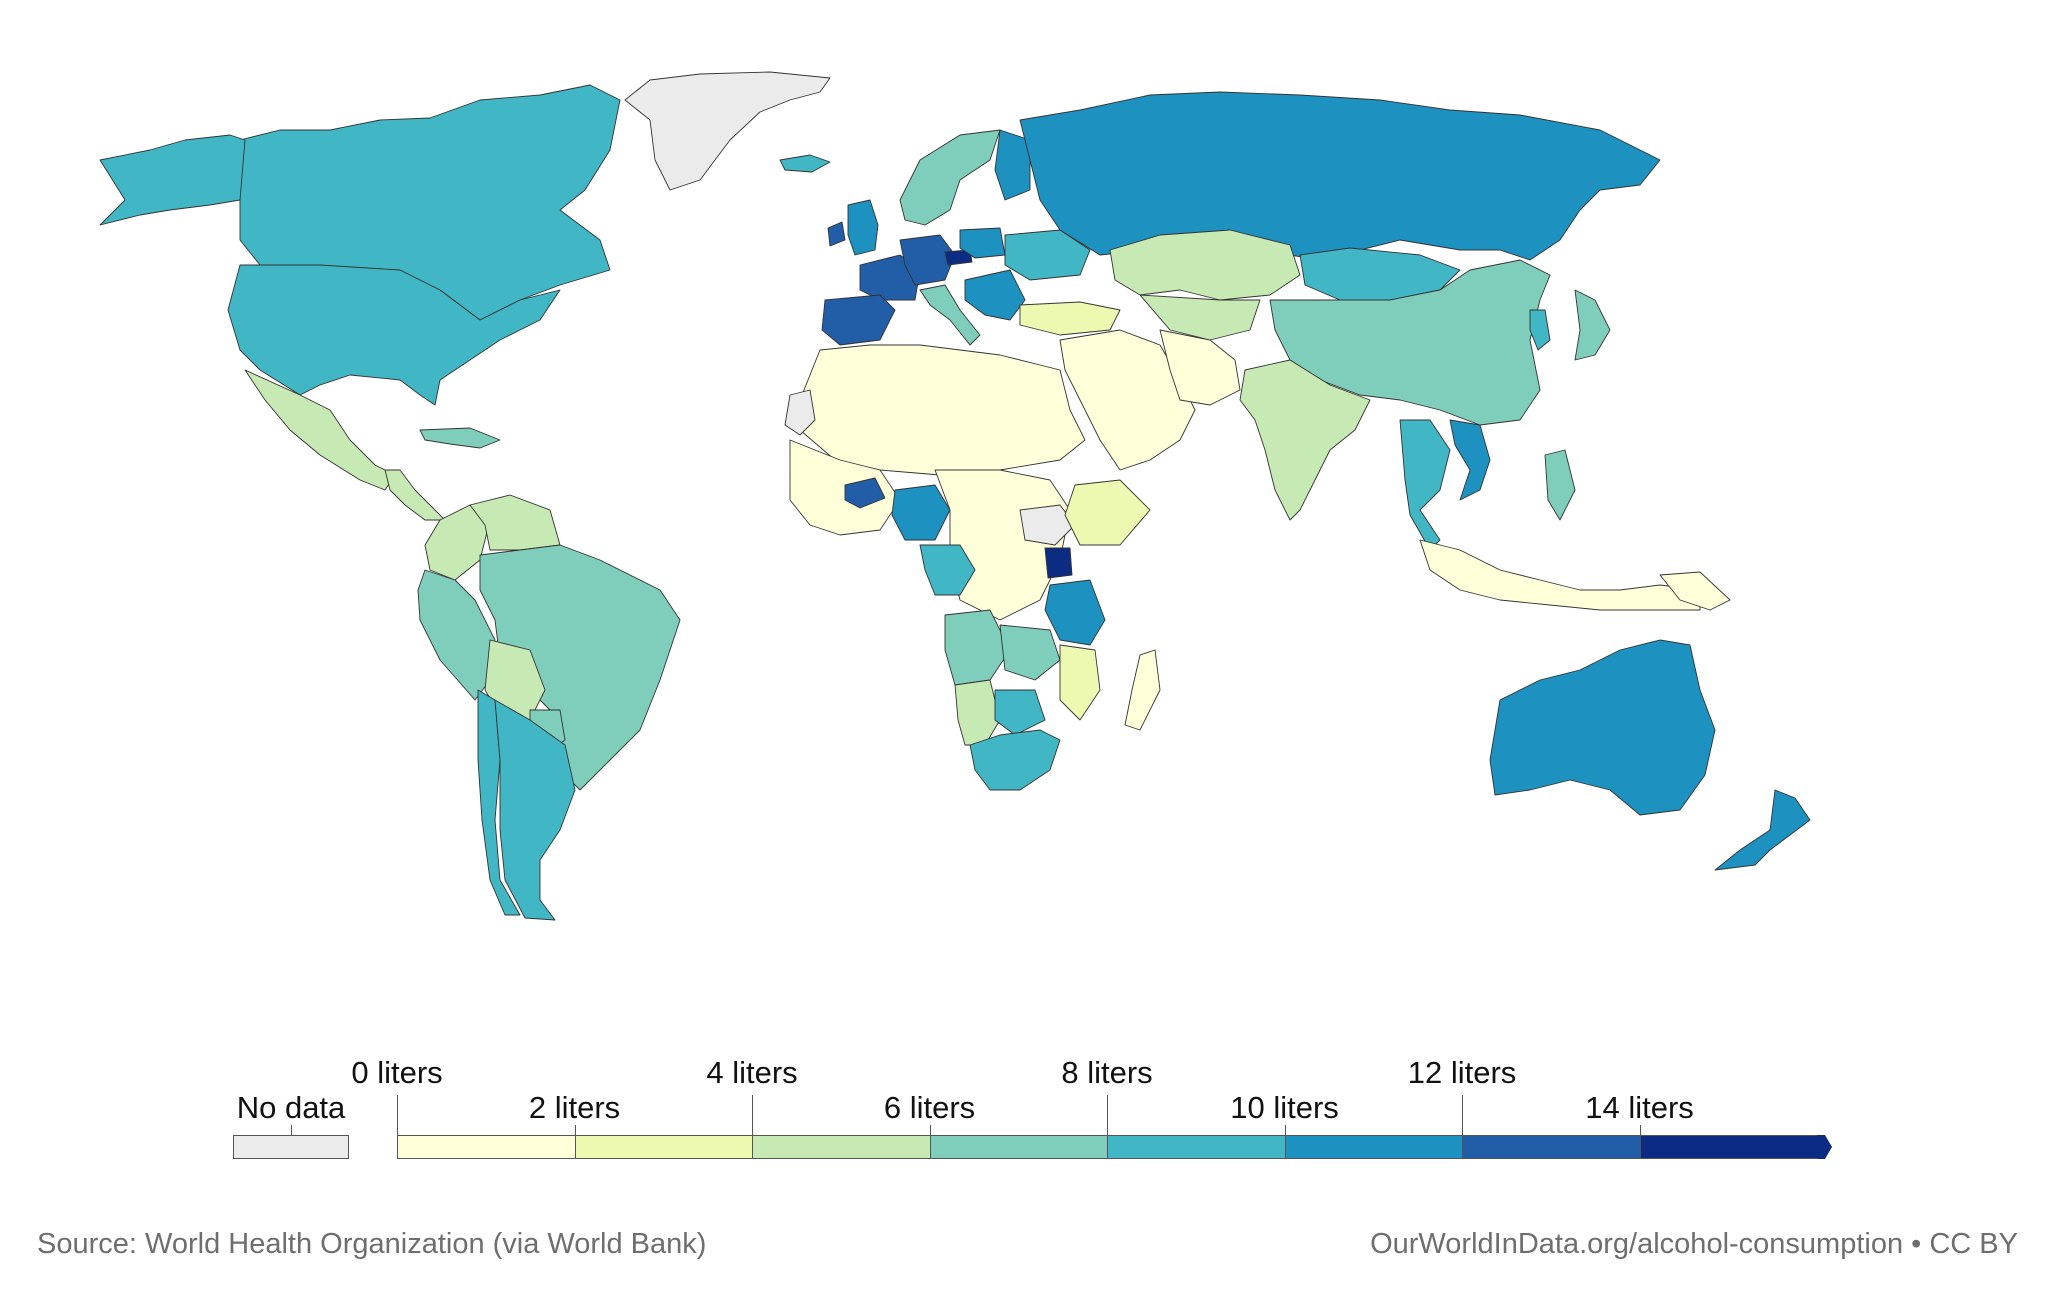 This screenshot has width=2048, height=1294. Describe the element at coordinates (1540, 330) in the screenshot. I see `country-korea` at that location.